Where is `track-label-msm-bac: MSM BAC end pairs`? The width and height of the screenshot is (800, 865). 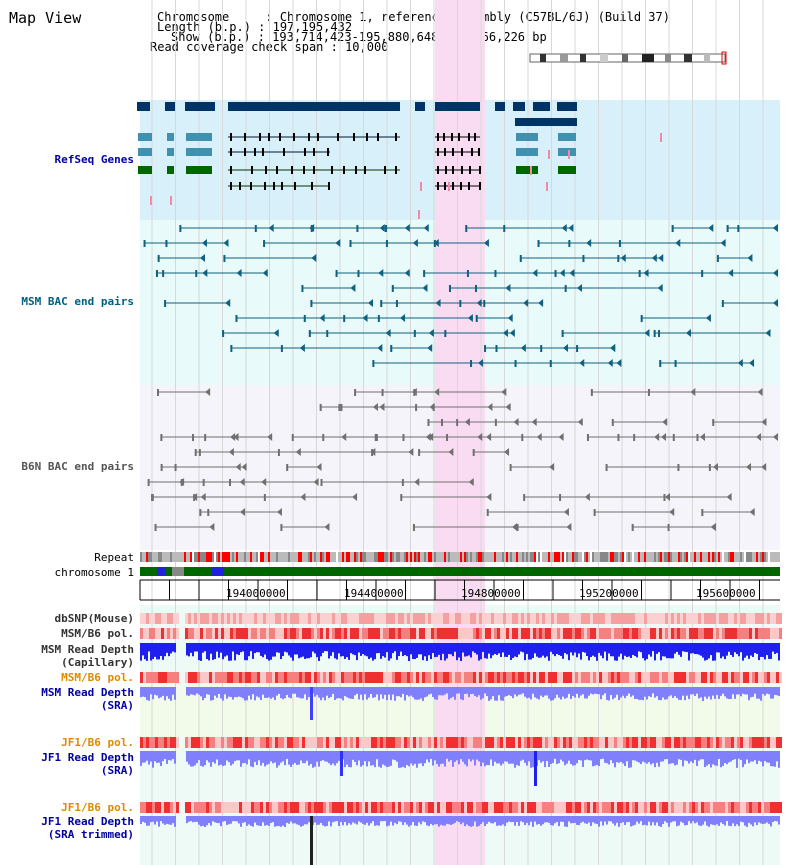 track-label-msm-bac: MSM BAC end pairs is located at coordinates (77, 301).